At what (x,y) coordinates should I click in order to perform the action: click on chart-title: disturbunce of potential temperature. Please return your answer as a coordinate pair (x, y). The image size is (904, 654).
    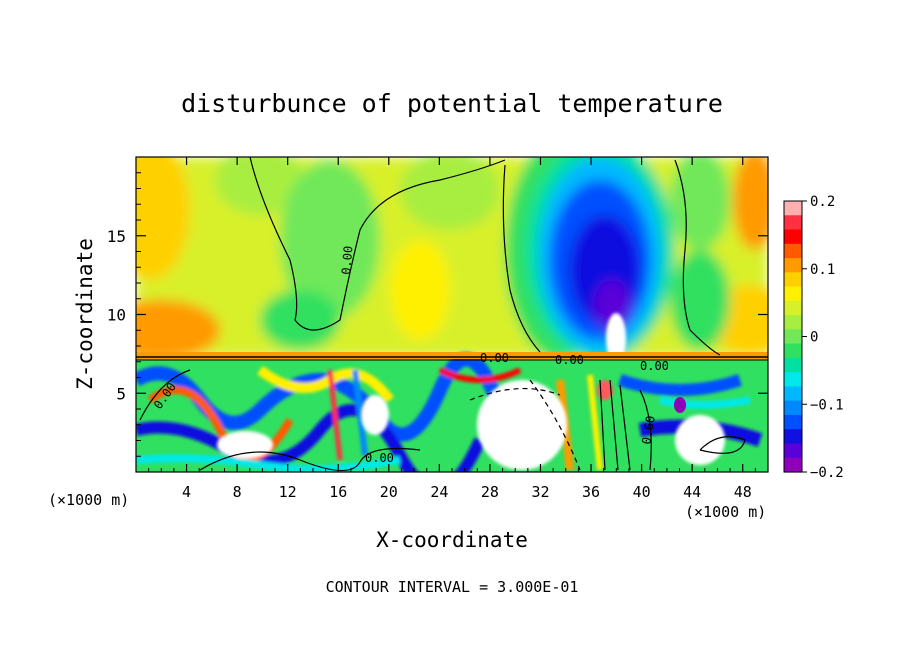
    Looking at the image, I should click on (452, 103).